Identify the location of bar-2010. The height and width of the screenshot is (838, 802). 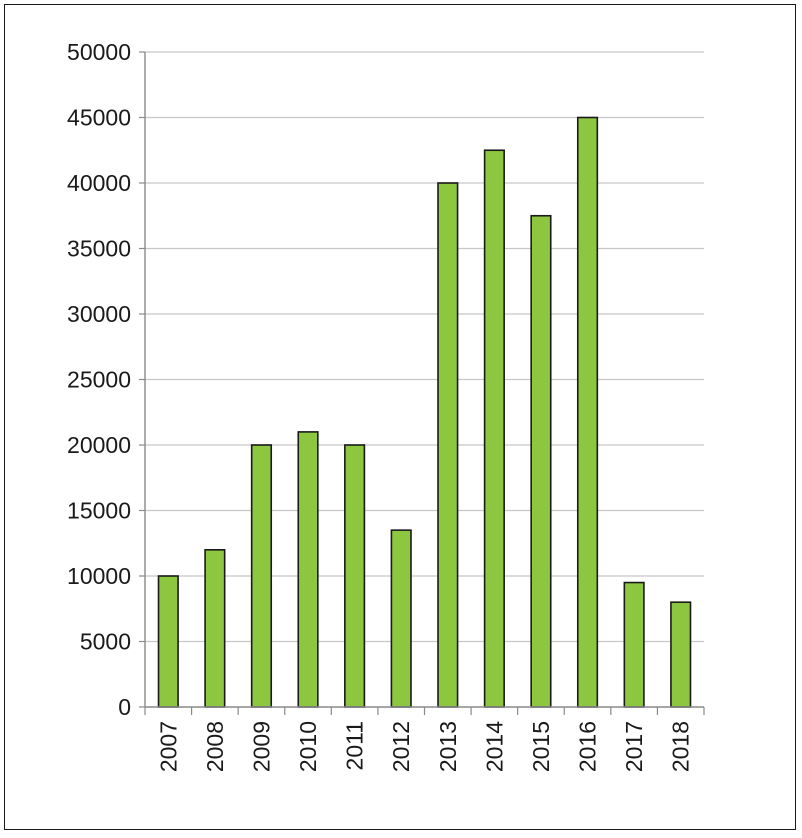
(308, 569).